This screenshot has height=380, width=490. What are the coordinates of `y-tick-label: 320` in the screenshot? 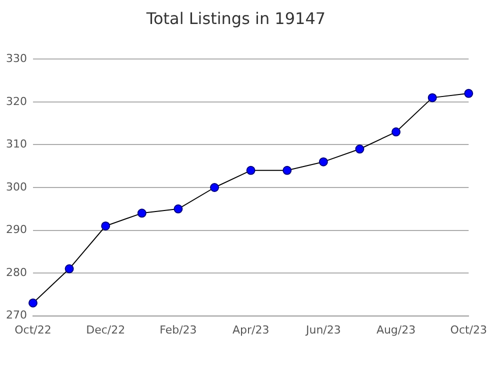 It's located at (16, 101).